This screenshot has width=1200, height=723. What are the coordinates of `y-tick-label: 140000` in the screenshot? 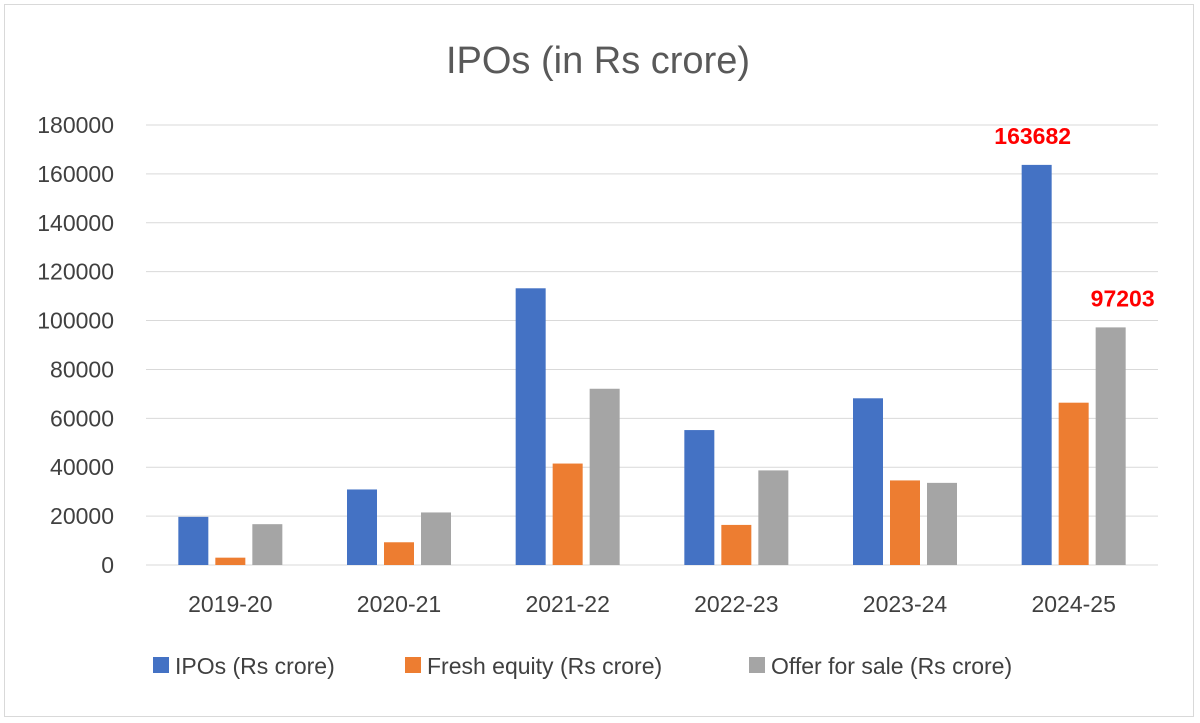 It's located at (75, 223).